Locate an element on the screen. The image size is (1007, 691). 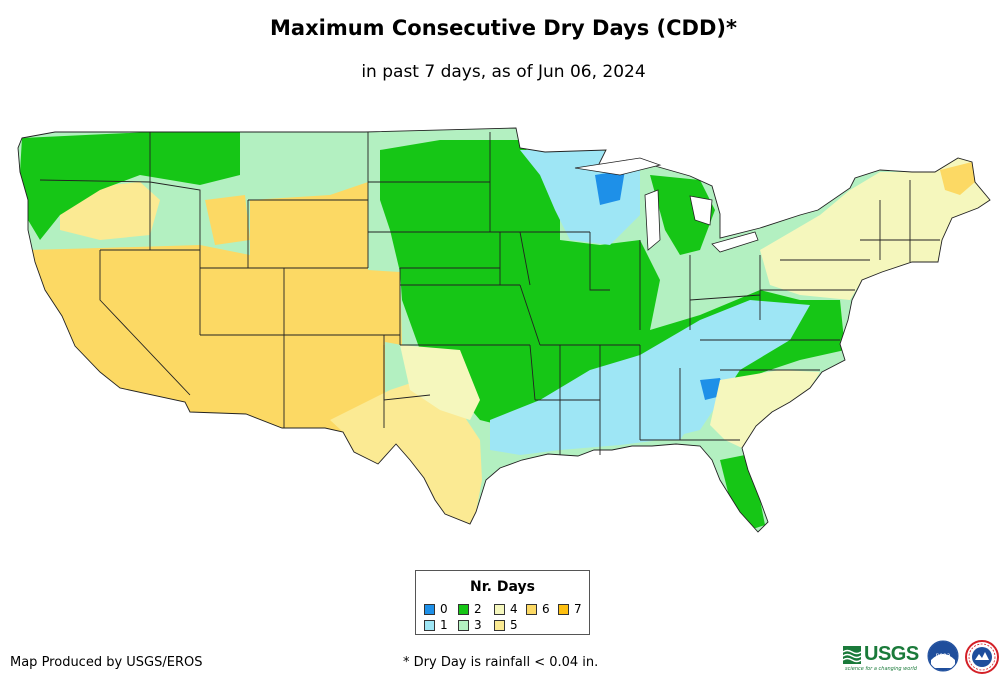
legend-item-5: 5 is located at coordinates (506, 625).